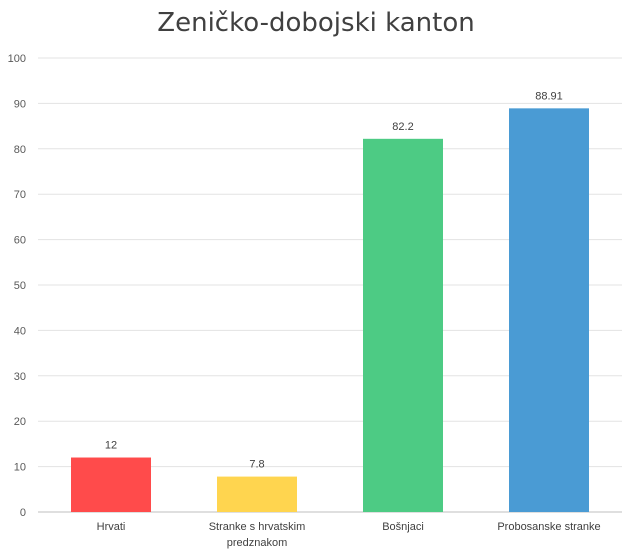 The image size is (632, 555). Describe the element at coordinates (257, 543) in the screenshot. I see `x-category-label: predznakom` at that location.